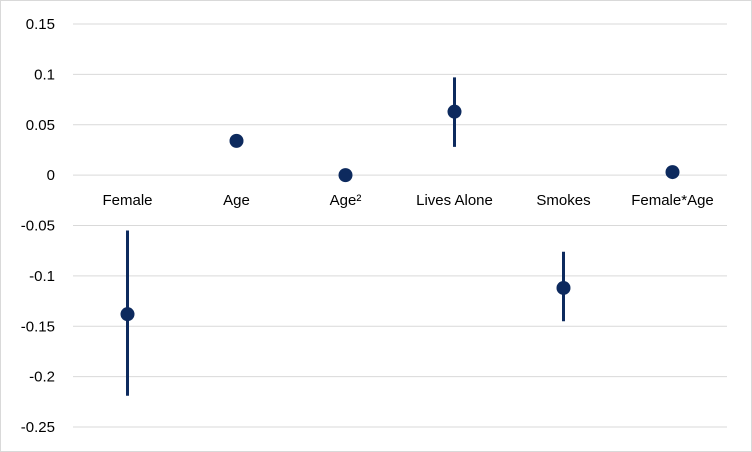 The image size is (752, 452). What do you see at coordinates (127, 200) in the screenshot?
I see `category-label: Female` at bounding box center [127, 200].